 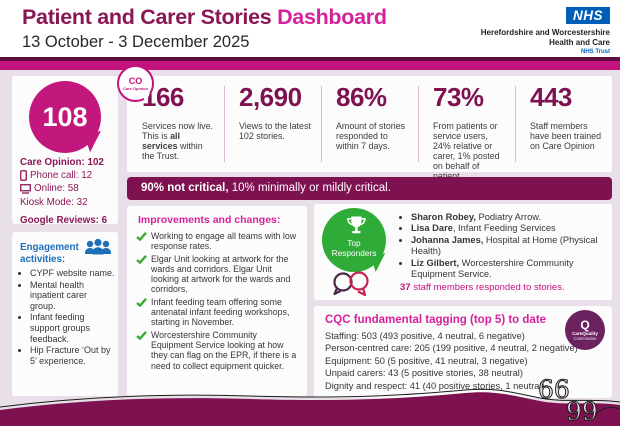 What do you see at coordinates (185, 188) in the screenshot?
I see `banner-bold-text: 90% not critical,` at bounding box center [185, 188].